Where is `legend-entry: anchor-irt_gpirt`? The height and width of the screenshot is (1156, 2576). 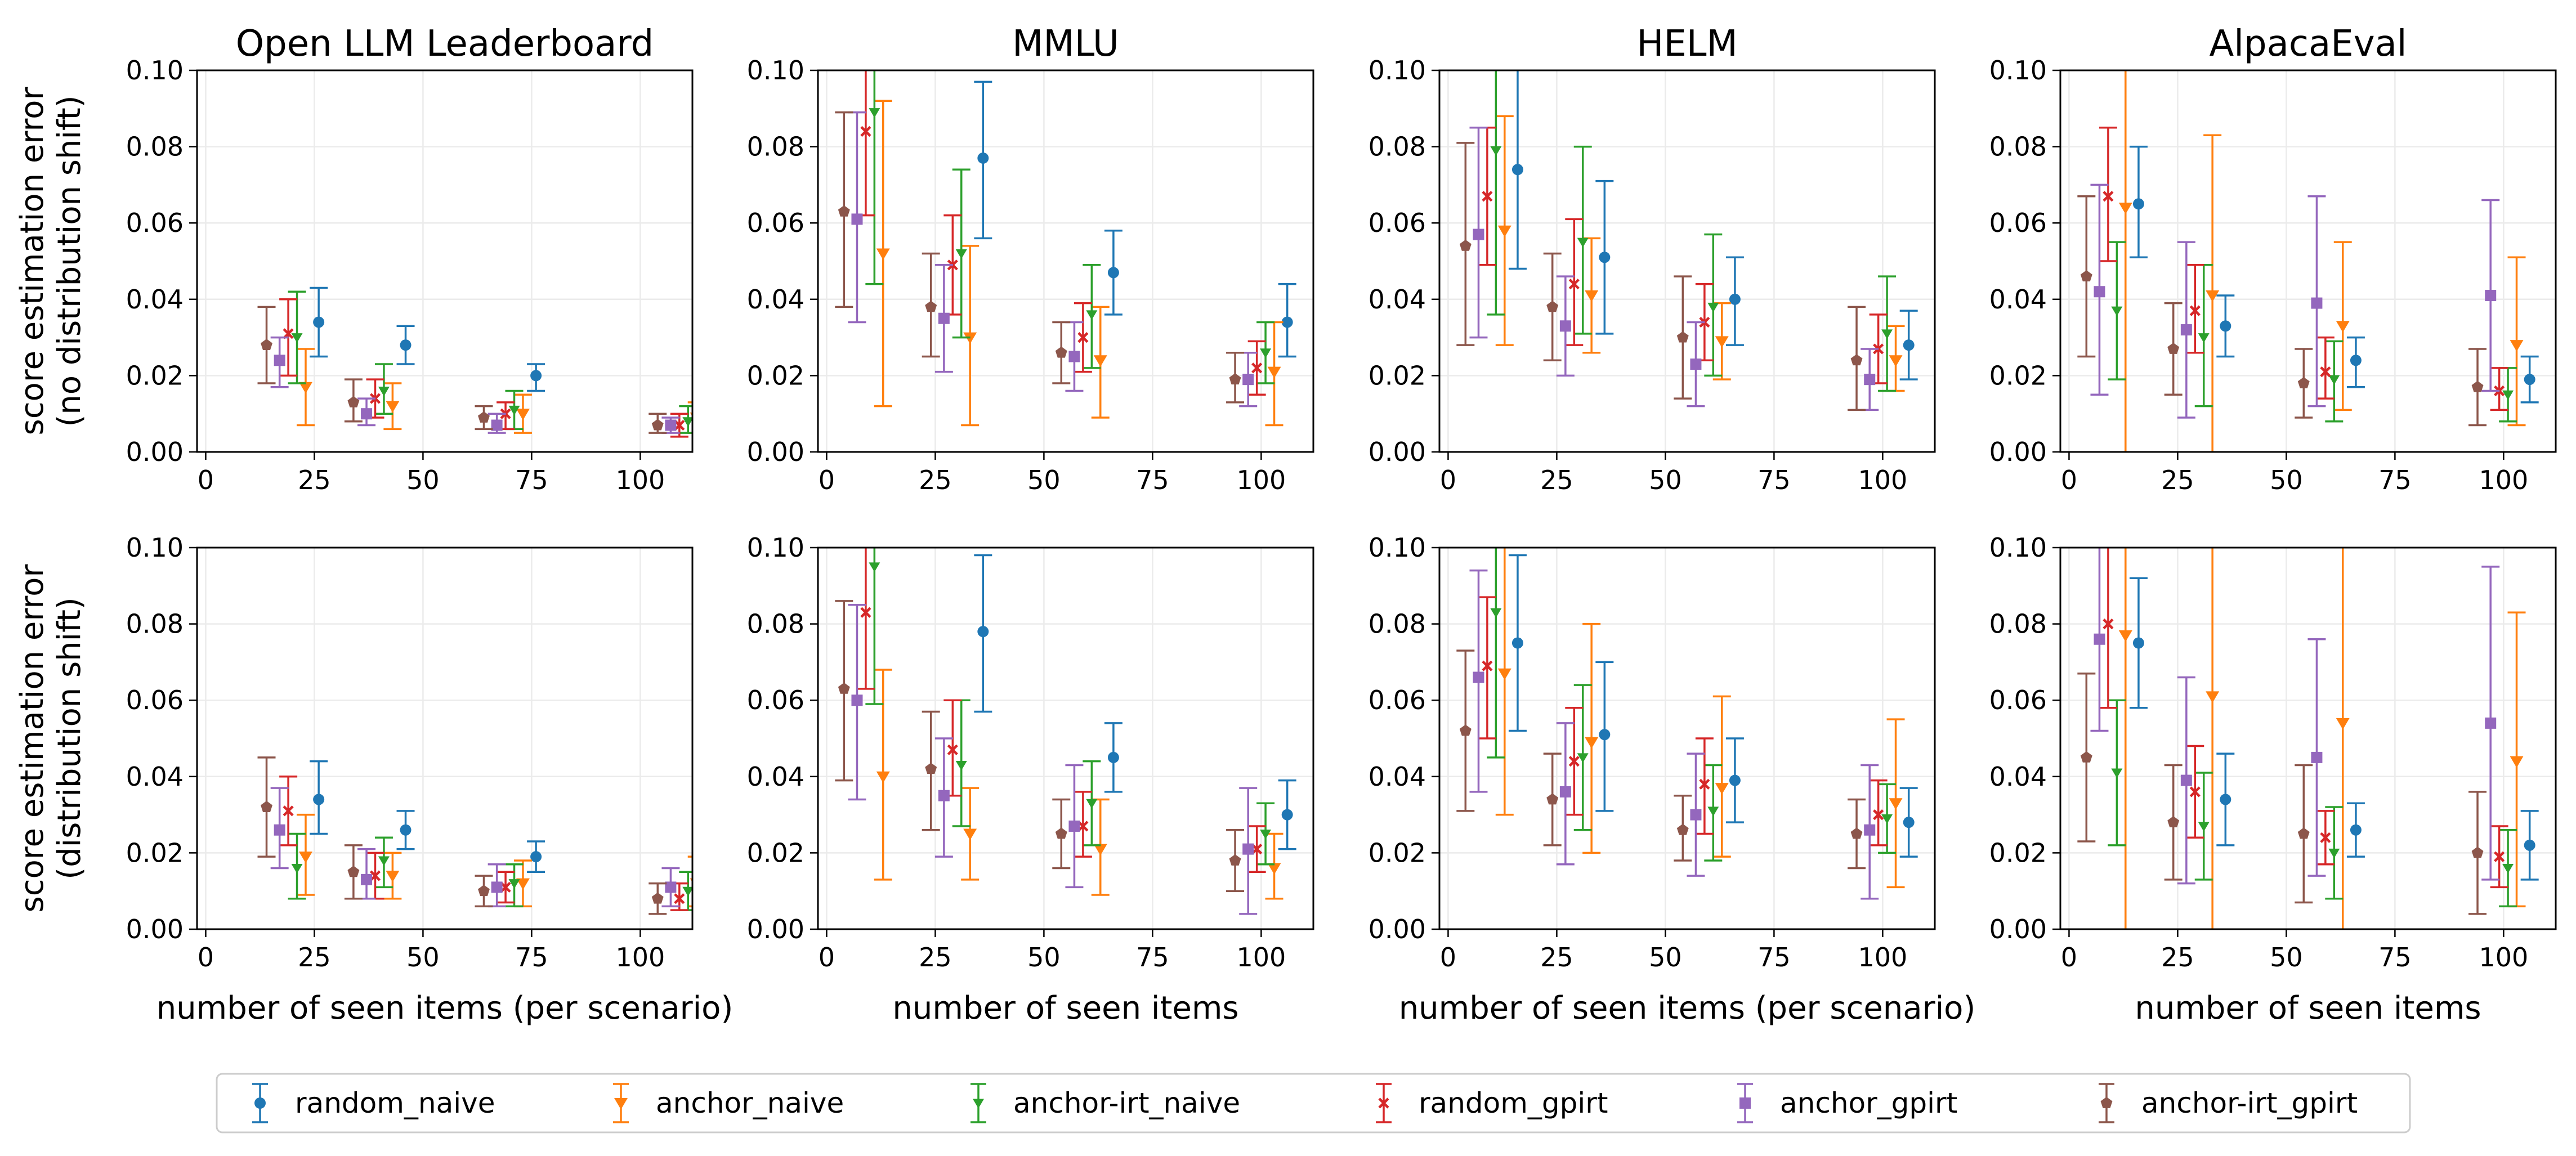
legend-entry: anchor-irt_gpirt is located at coordinates (2228, 1103).